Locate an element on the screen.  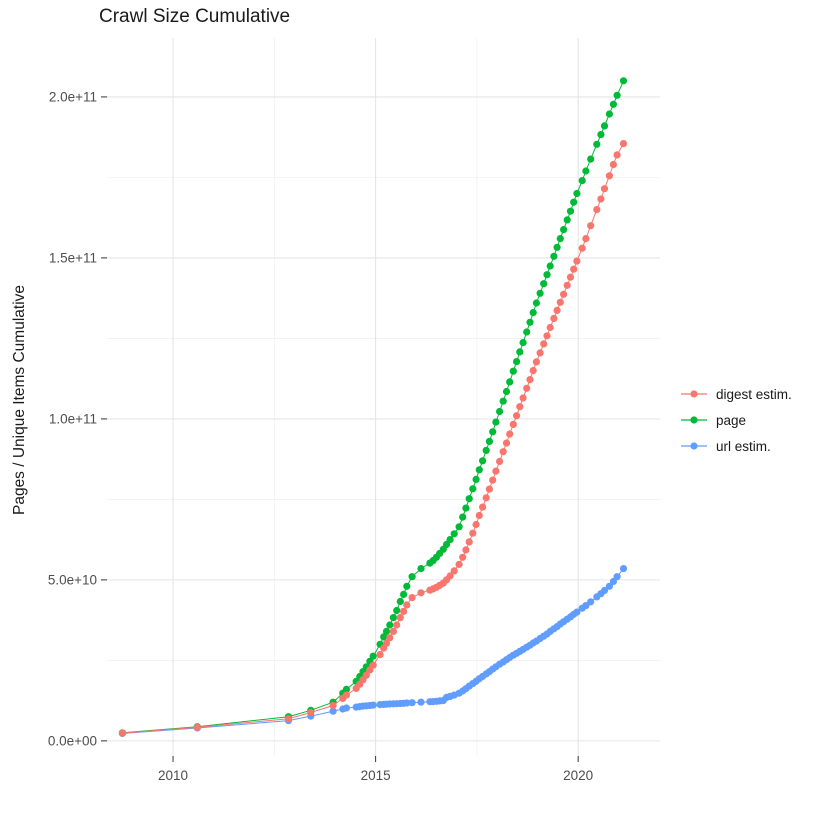
legend-entry: url estim. is located at coordinates (736, 446).